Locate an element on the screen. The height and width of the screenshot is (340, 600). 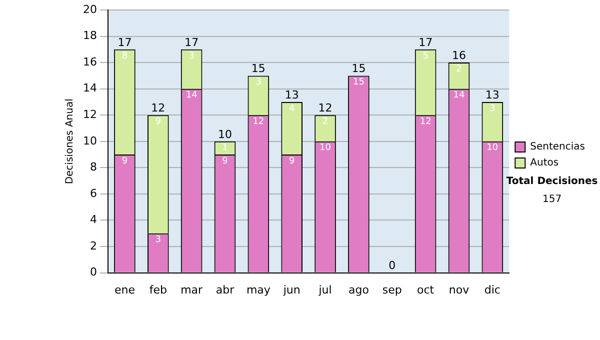
data-label: 4 is located at coordinates (291, 109).